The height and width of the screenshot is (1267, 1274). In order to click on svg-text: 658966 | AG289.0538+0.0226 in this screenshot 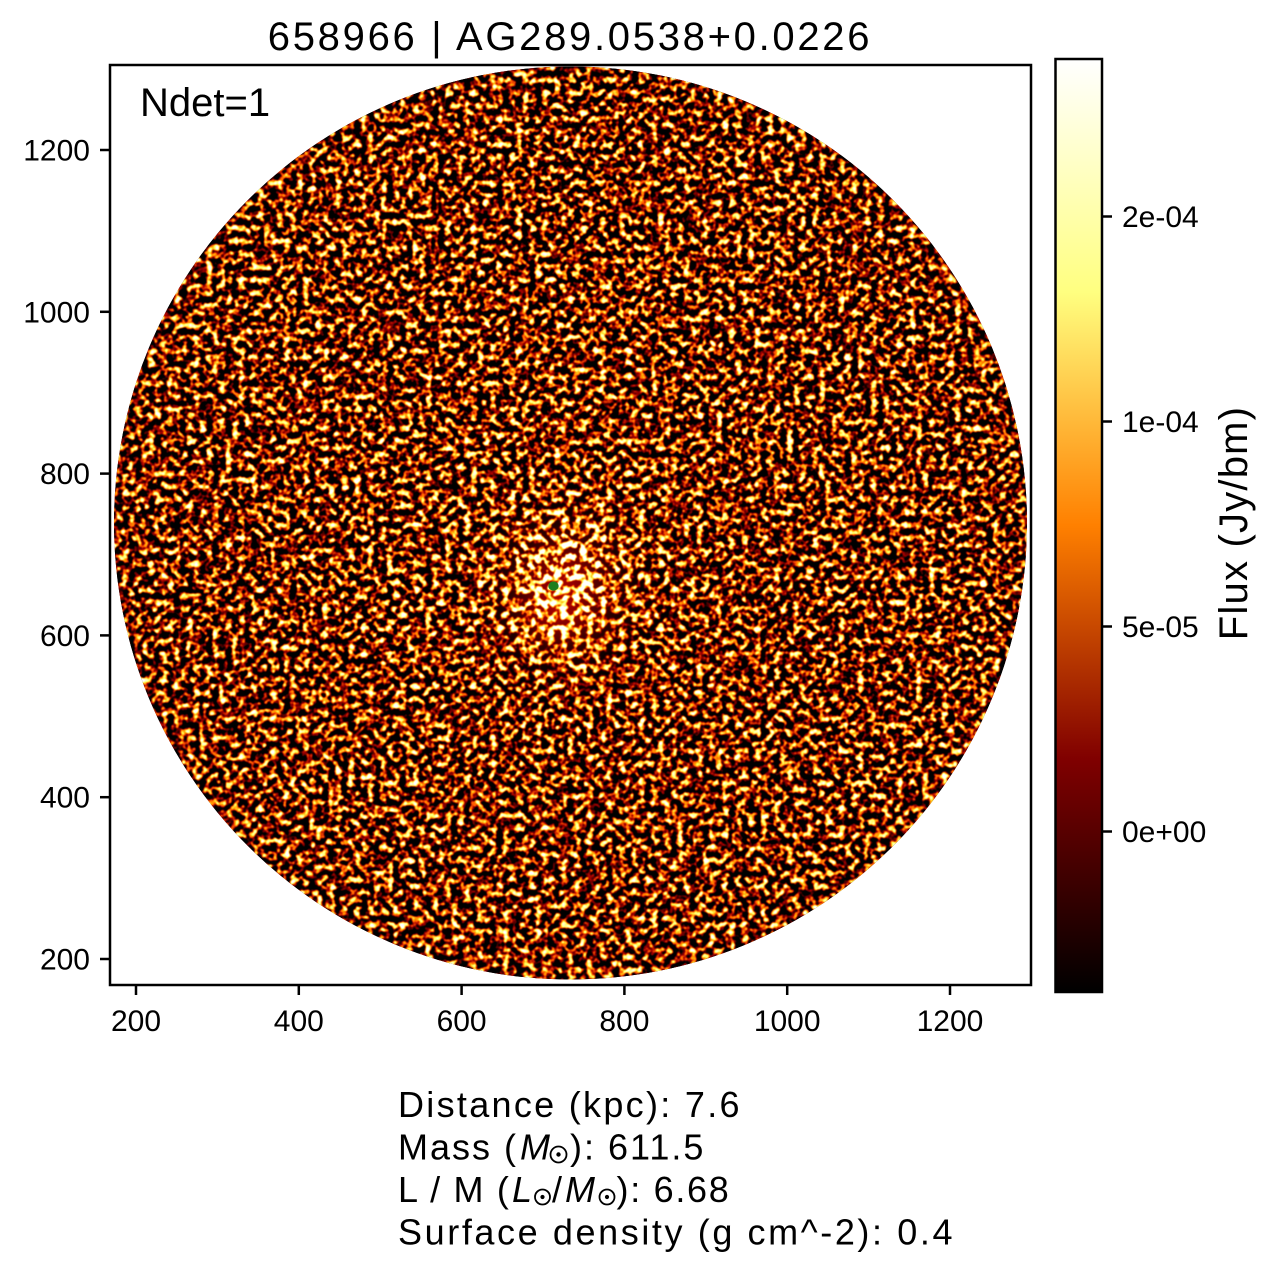, I will do `click(570, 37)`.